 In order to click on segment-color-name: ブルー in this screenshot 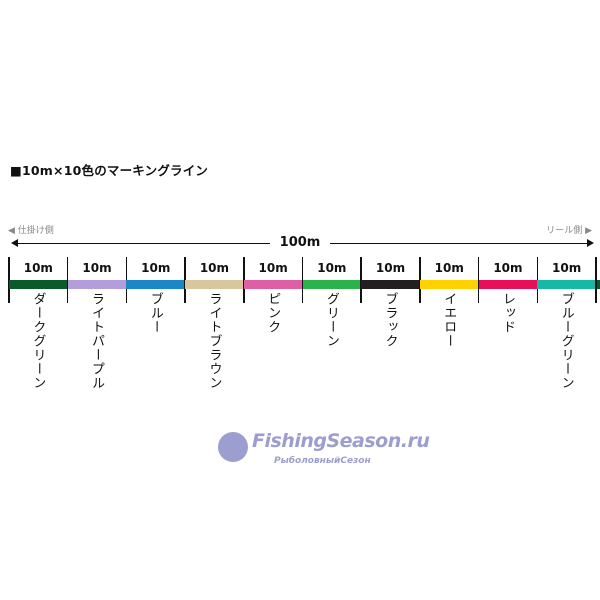, I will do `click(155, 313)`.